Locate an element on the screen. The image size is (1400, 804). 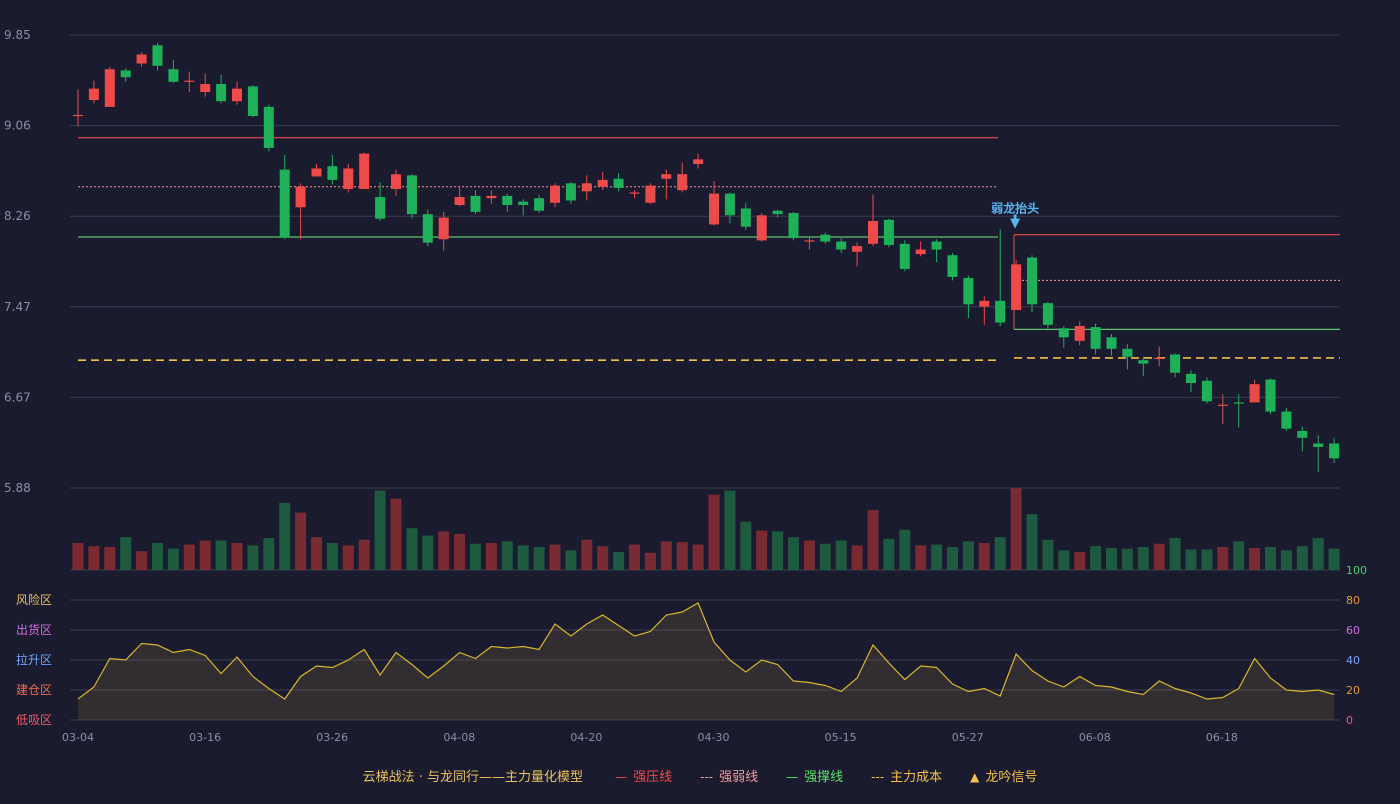
legend-symbol-icon: — is located at coordinates (792, 777).